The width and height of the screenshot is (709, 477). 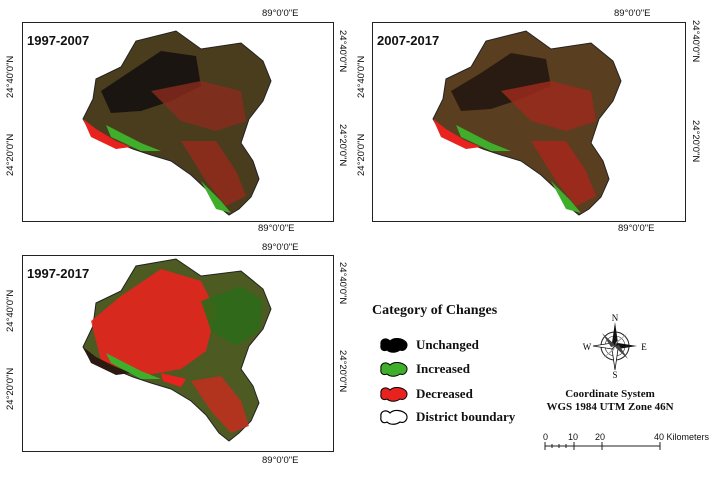 What do you see at coordinates (58, 273) in the screenshot?
I see `period-label: 1997-2017` at bounding box center [58, 273].